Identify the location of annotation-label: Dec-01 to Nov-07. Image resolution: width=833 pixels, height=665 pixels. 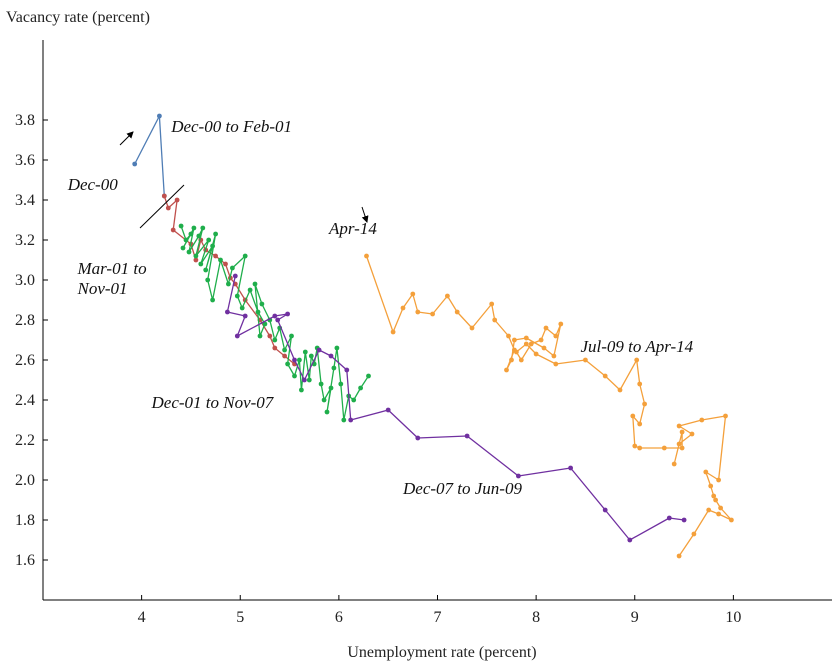
(213, 402).